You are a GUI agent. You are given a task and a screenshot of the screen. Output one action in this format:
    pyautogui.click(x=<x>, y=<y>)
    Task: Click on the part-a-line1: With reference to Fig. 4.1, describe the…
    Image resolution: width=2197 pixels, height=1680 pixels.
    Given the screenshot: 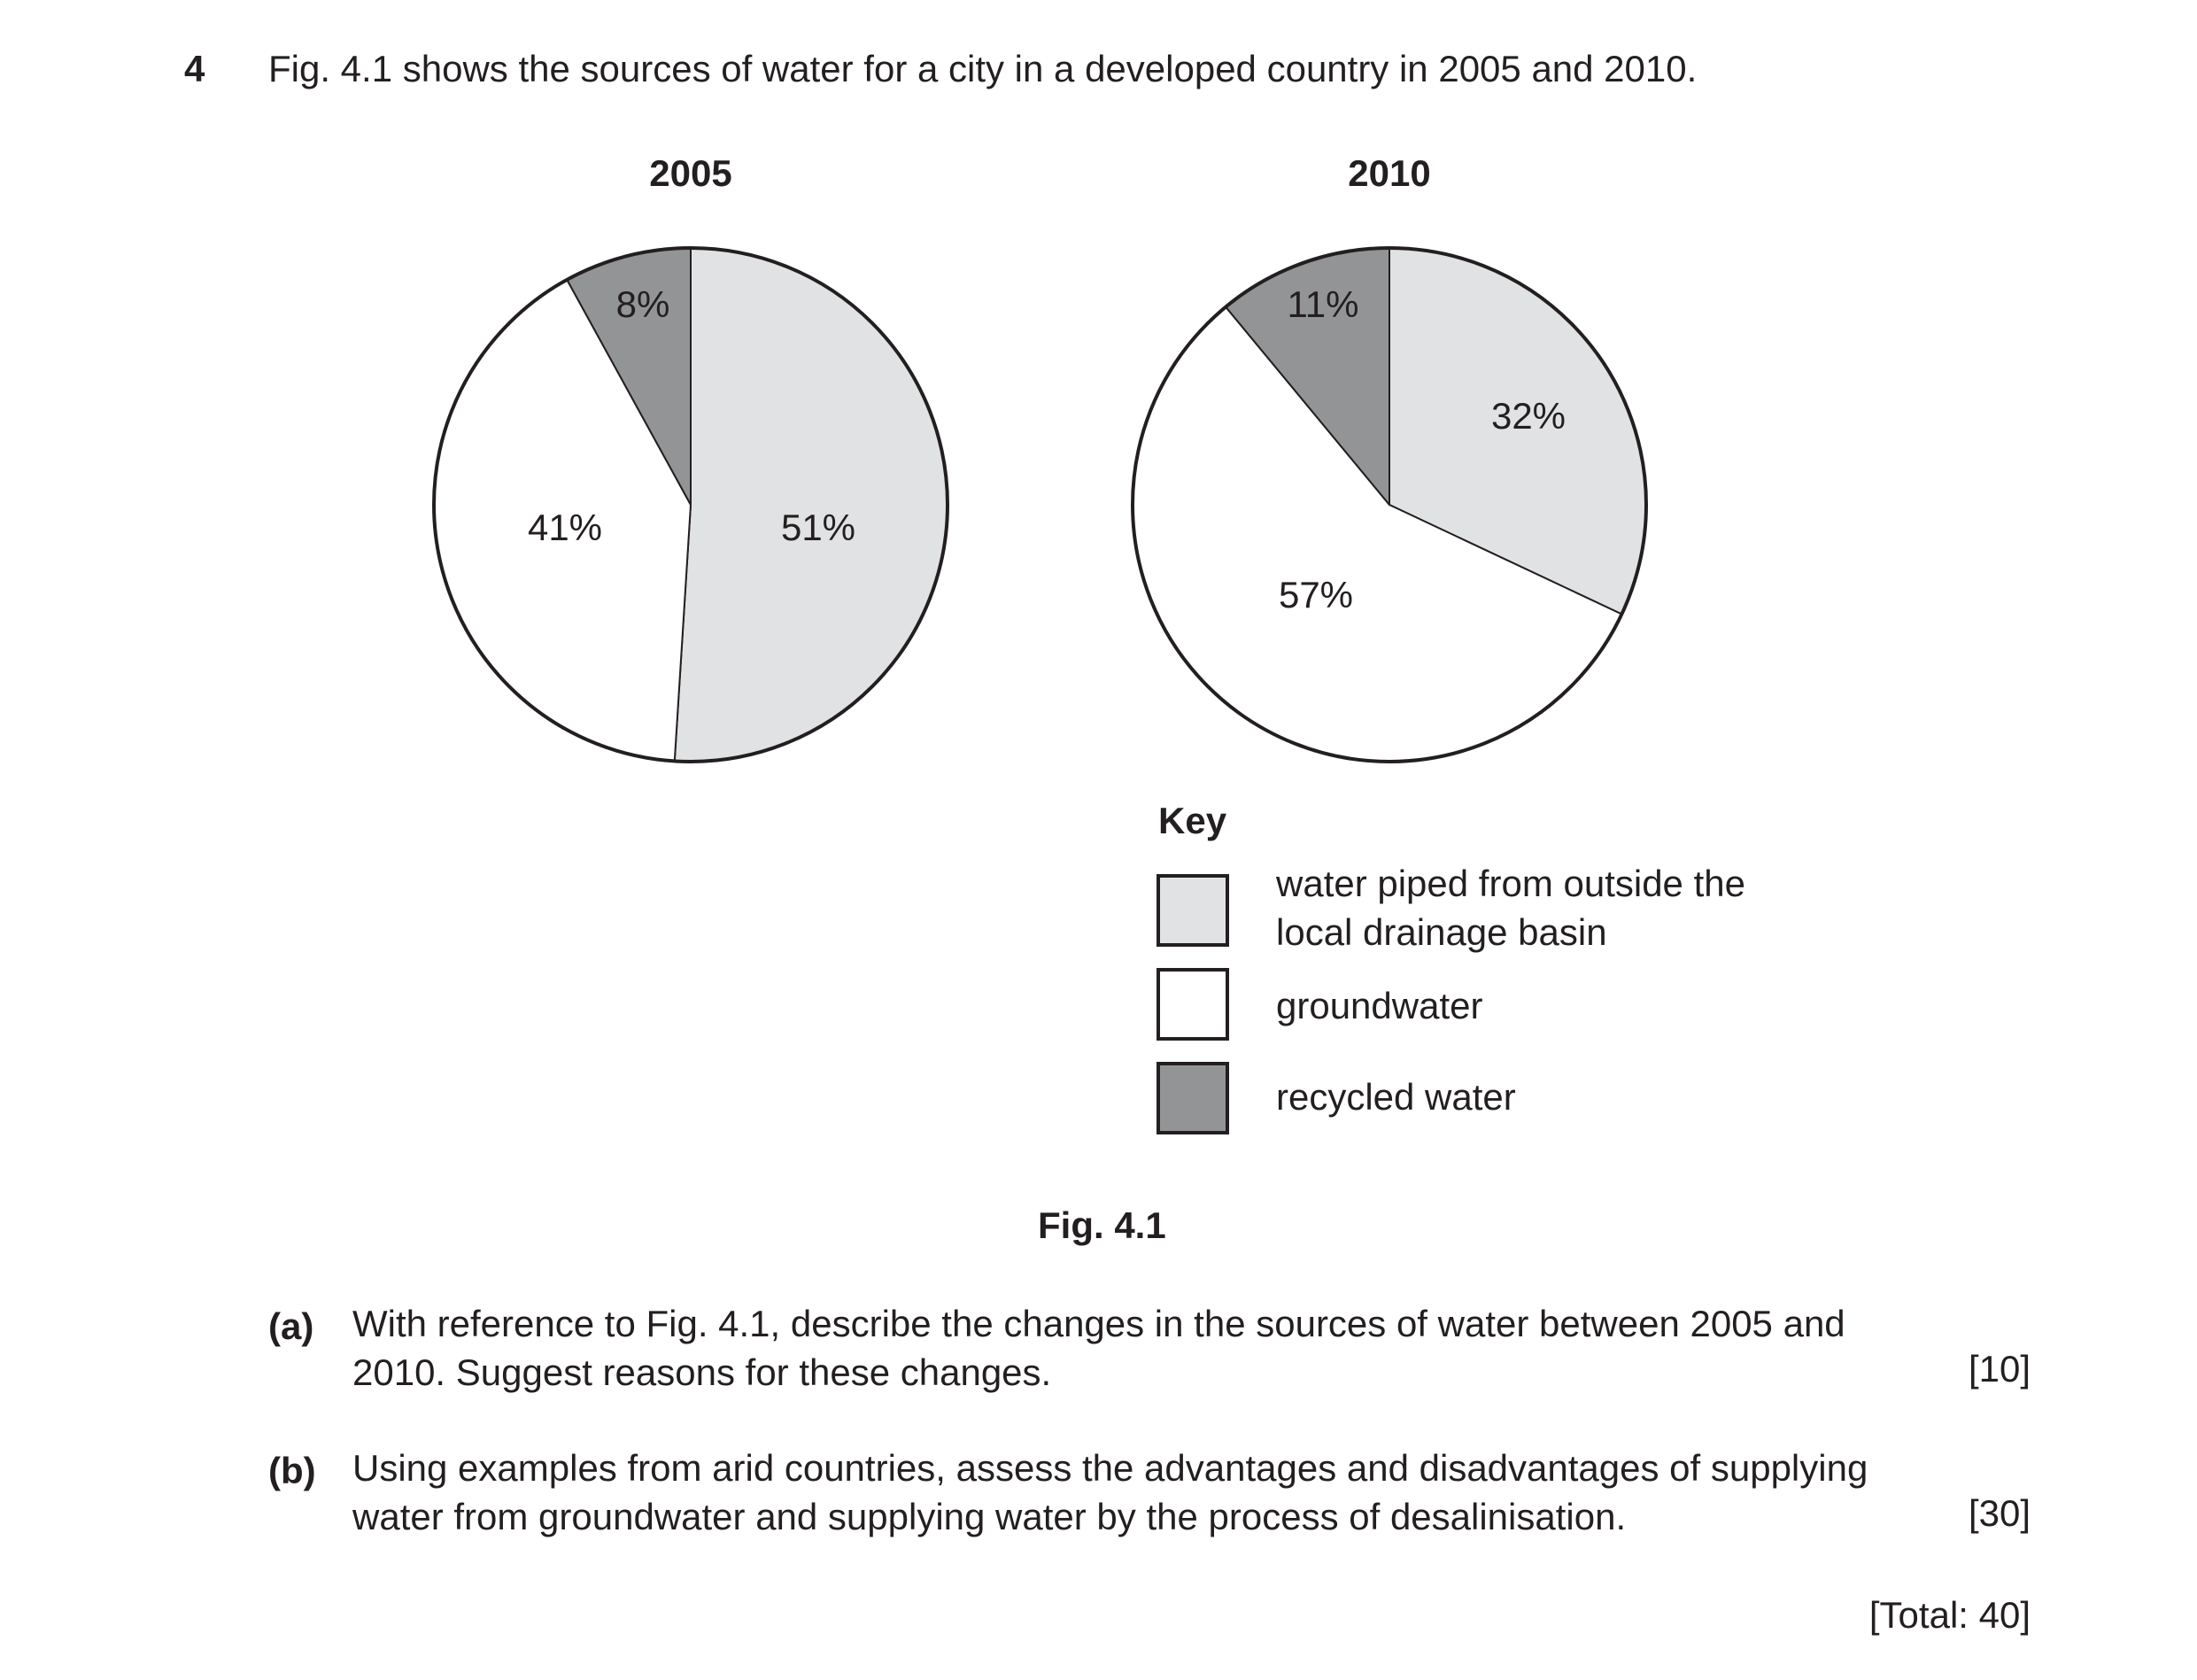 What is the action you would take?
    pyautogui.click(x=1098, y=1323)
    